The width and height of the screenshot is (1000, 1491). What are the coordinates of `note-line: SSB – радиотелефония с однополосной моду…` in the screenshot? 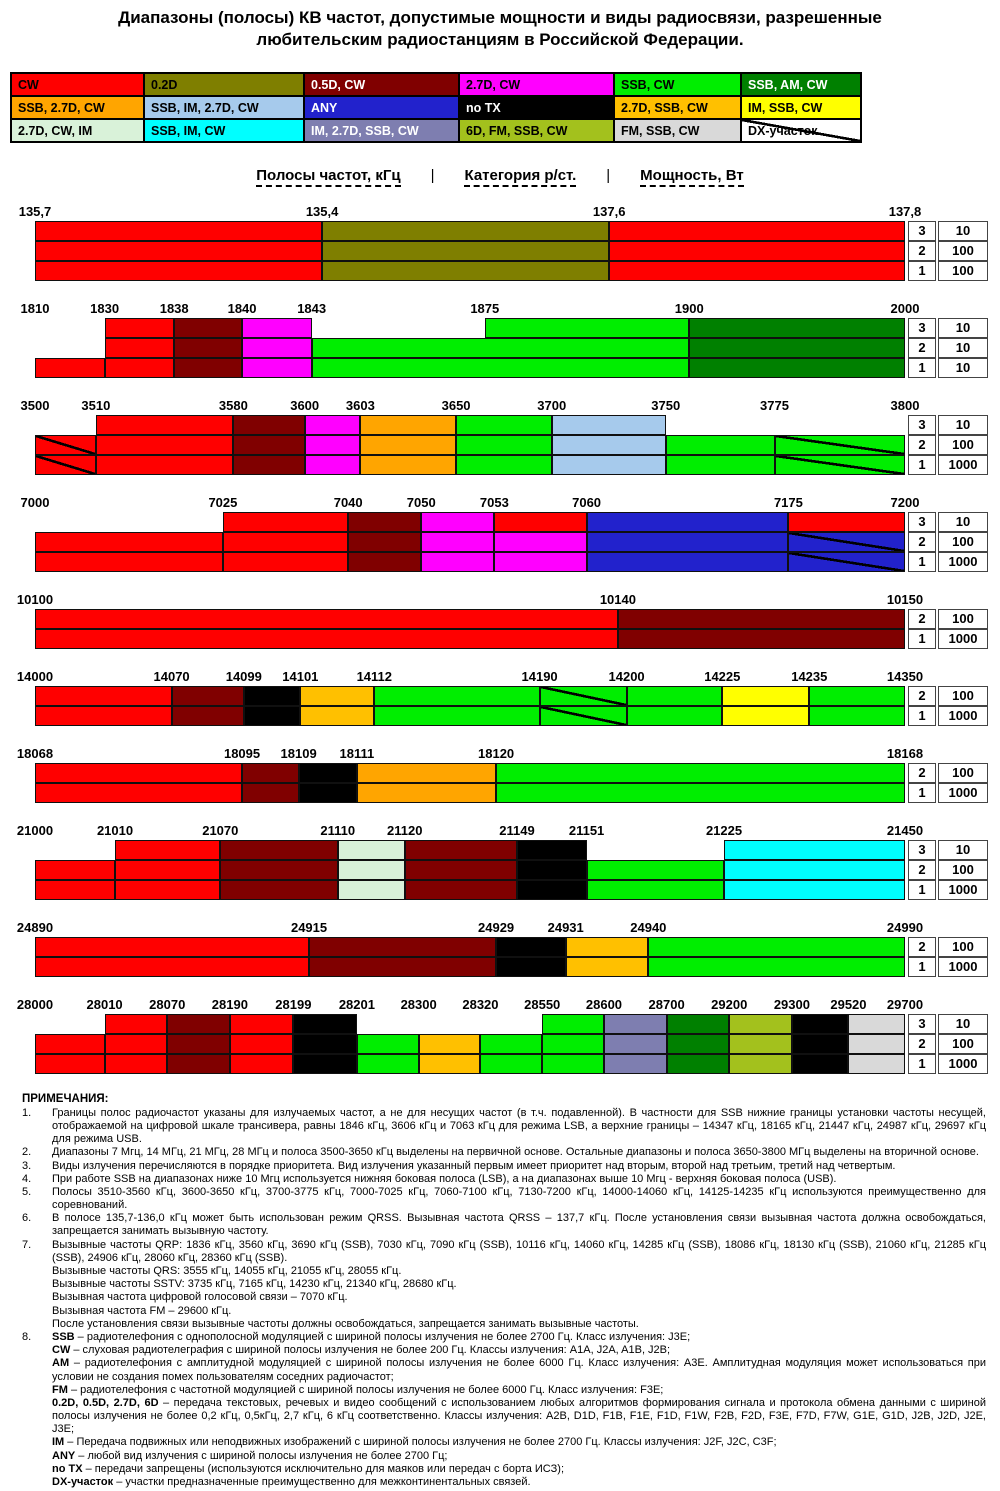 It's located at (519, 1337).